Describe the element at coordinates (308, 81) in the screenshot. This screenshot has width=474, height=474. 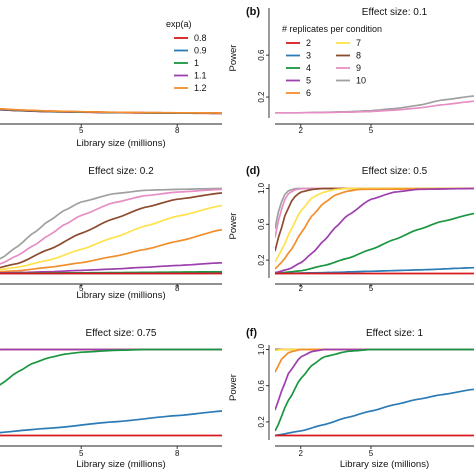
I see `legend-label: 5` at that location.